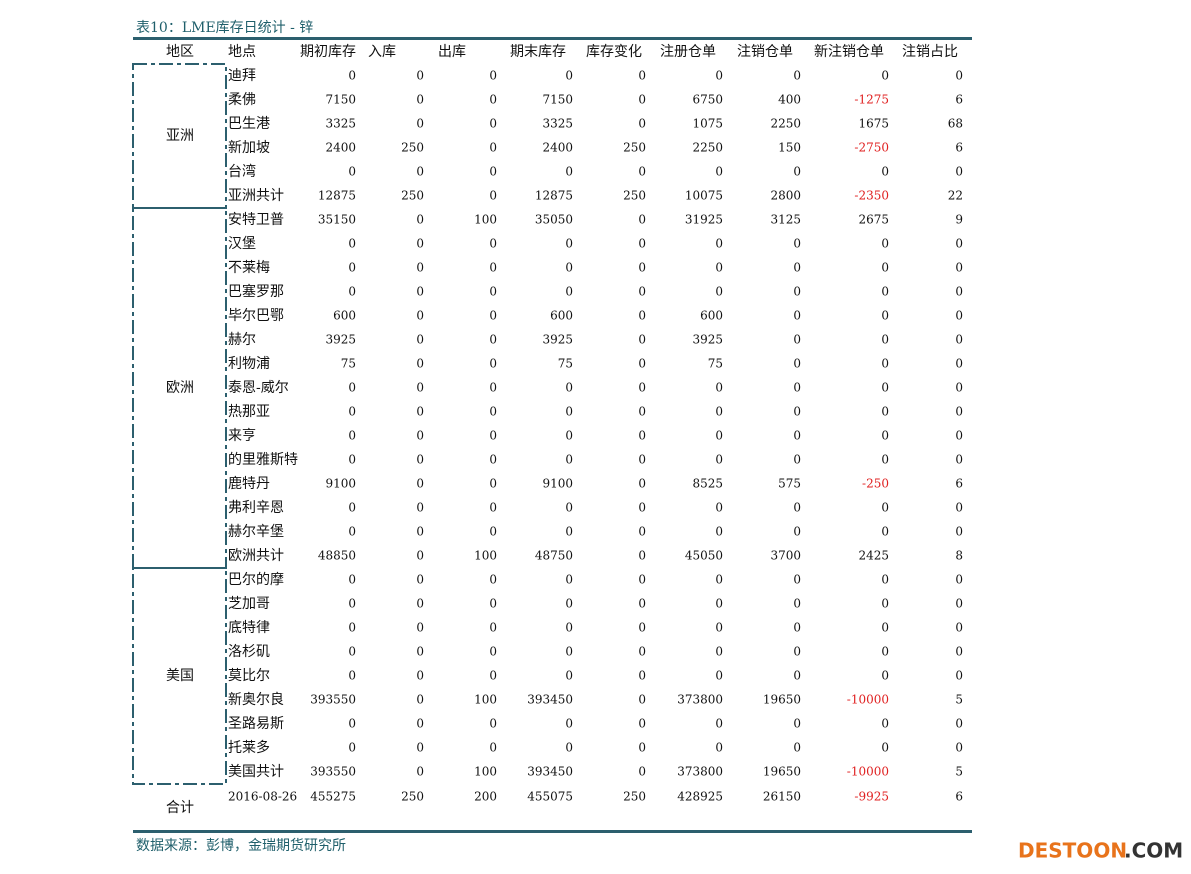 The image size is (1191, 874). I want to click on title: 表10：LME库存日统计 - 锌, so click(224, 28).